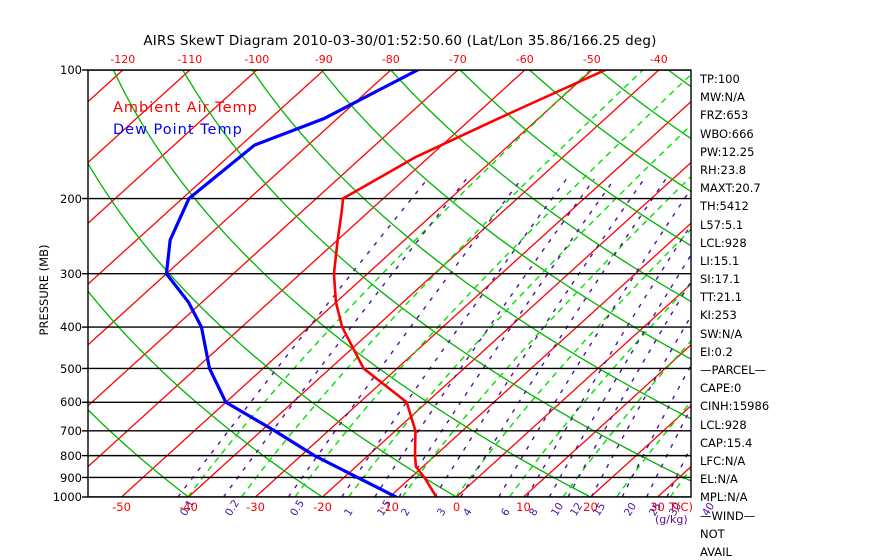  What do you see at coordinates (728, 515) in the screenshot?
I see `stat-row: —WIND—` at bounding box center [728, 515].